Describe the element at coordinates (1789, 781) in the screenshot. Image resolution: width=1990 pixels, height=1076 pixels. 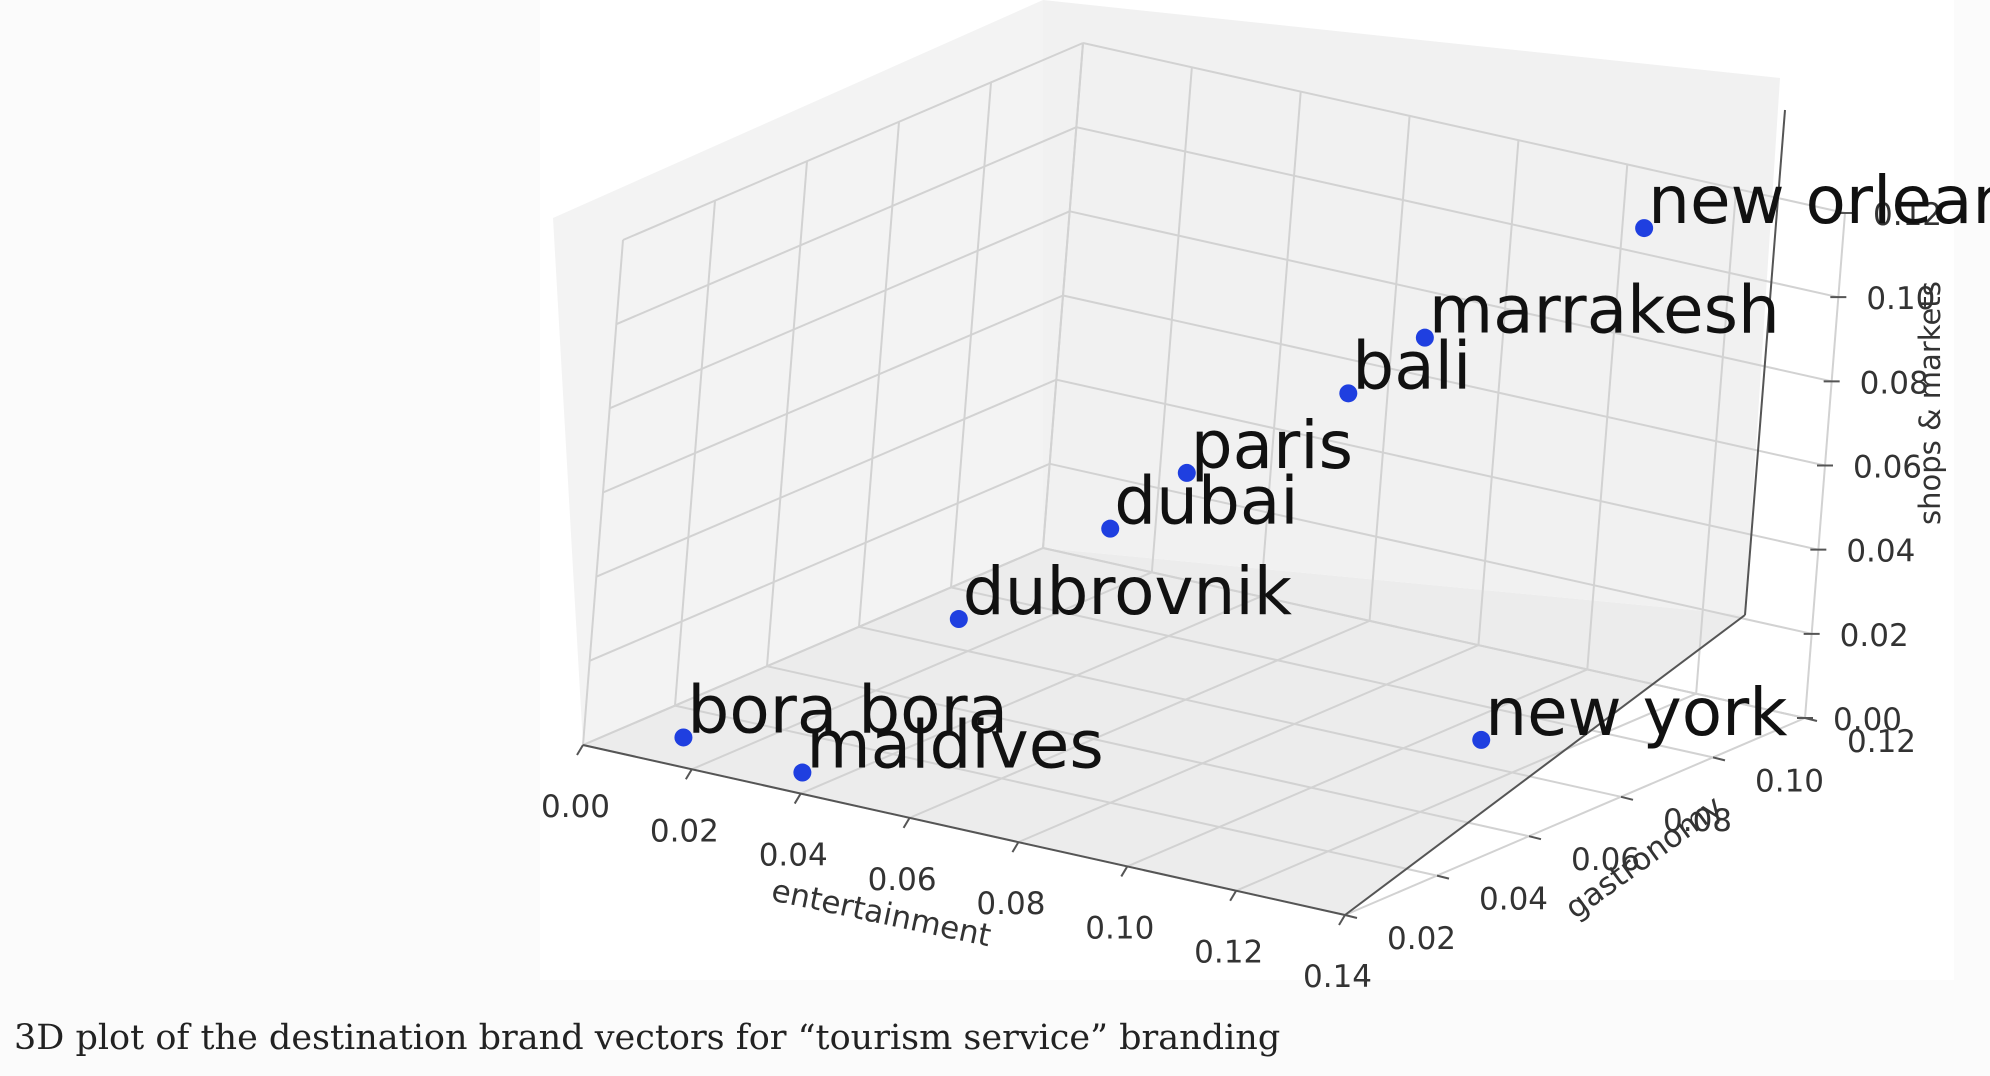
I see `y-tick-label: 0.10` at that location.